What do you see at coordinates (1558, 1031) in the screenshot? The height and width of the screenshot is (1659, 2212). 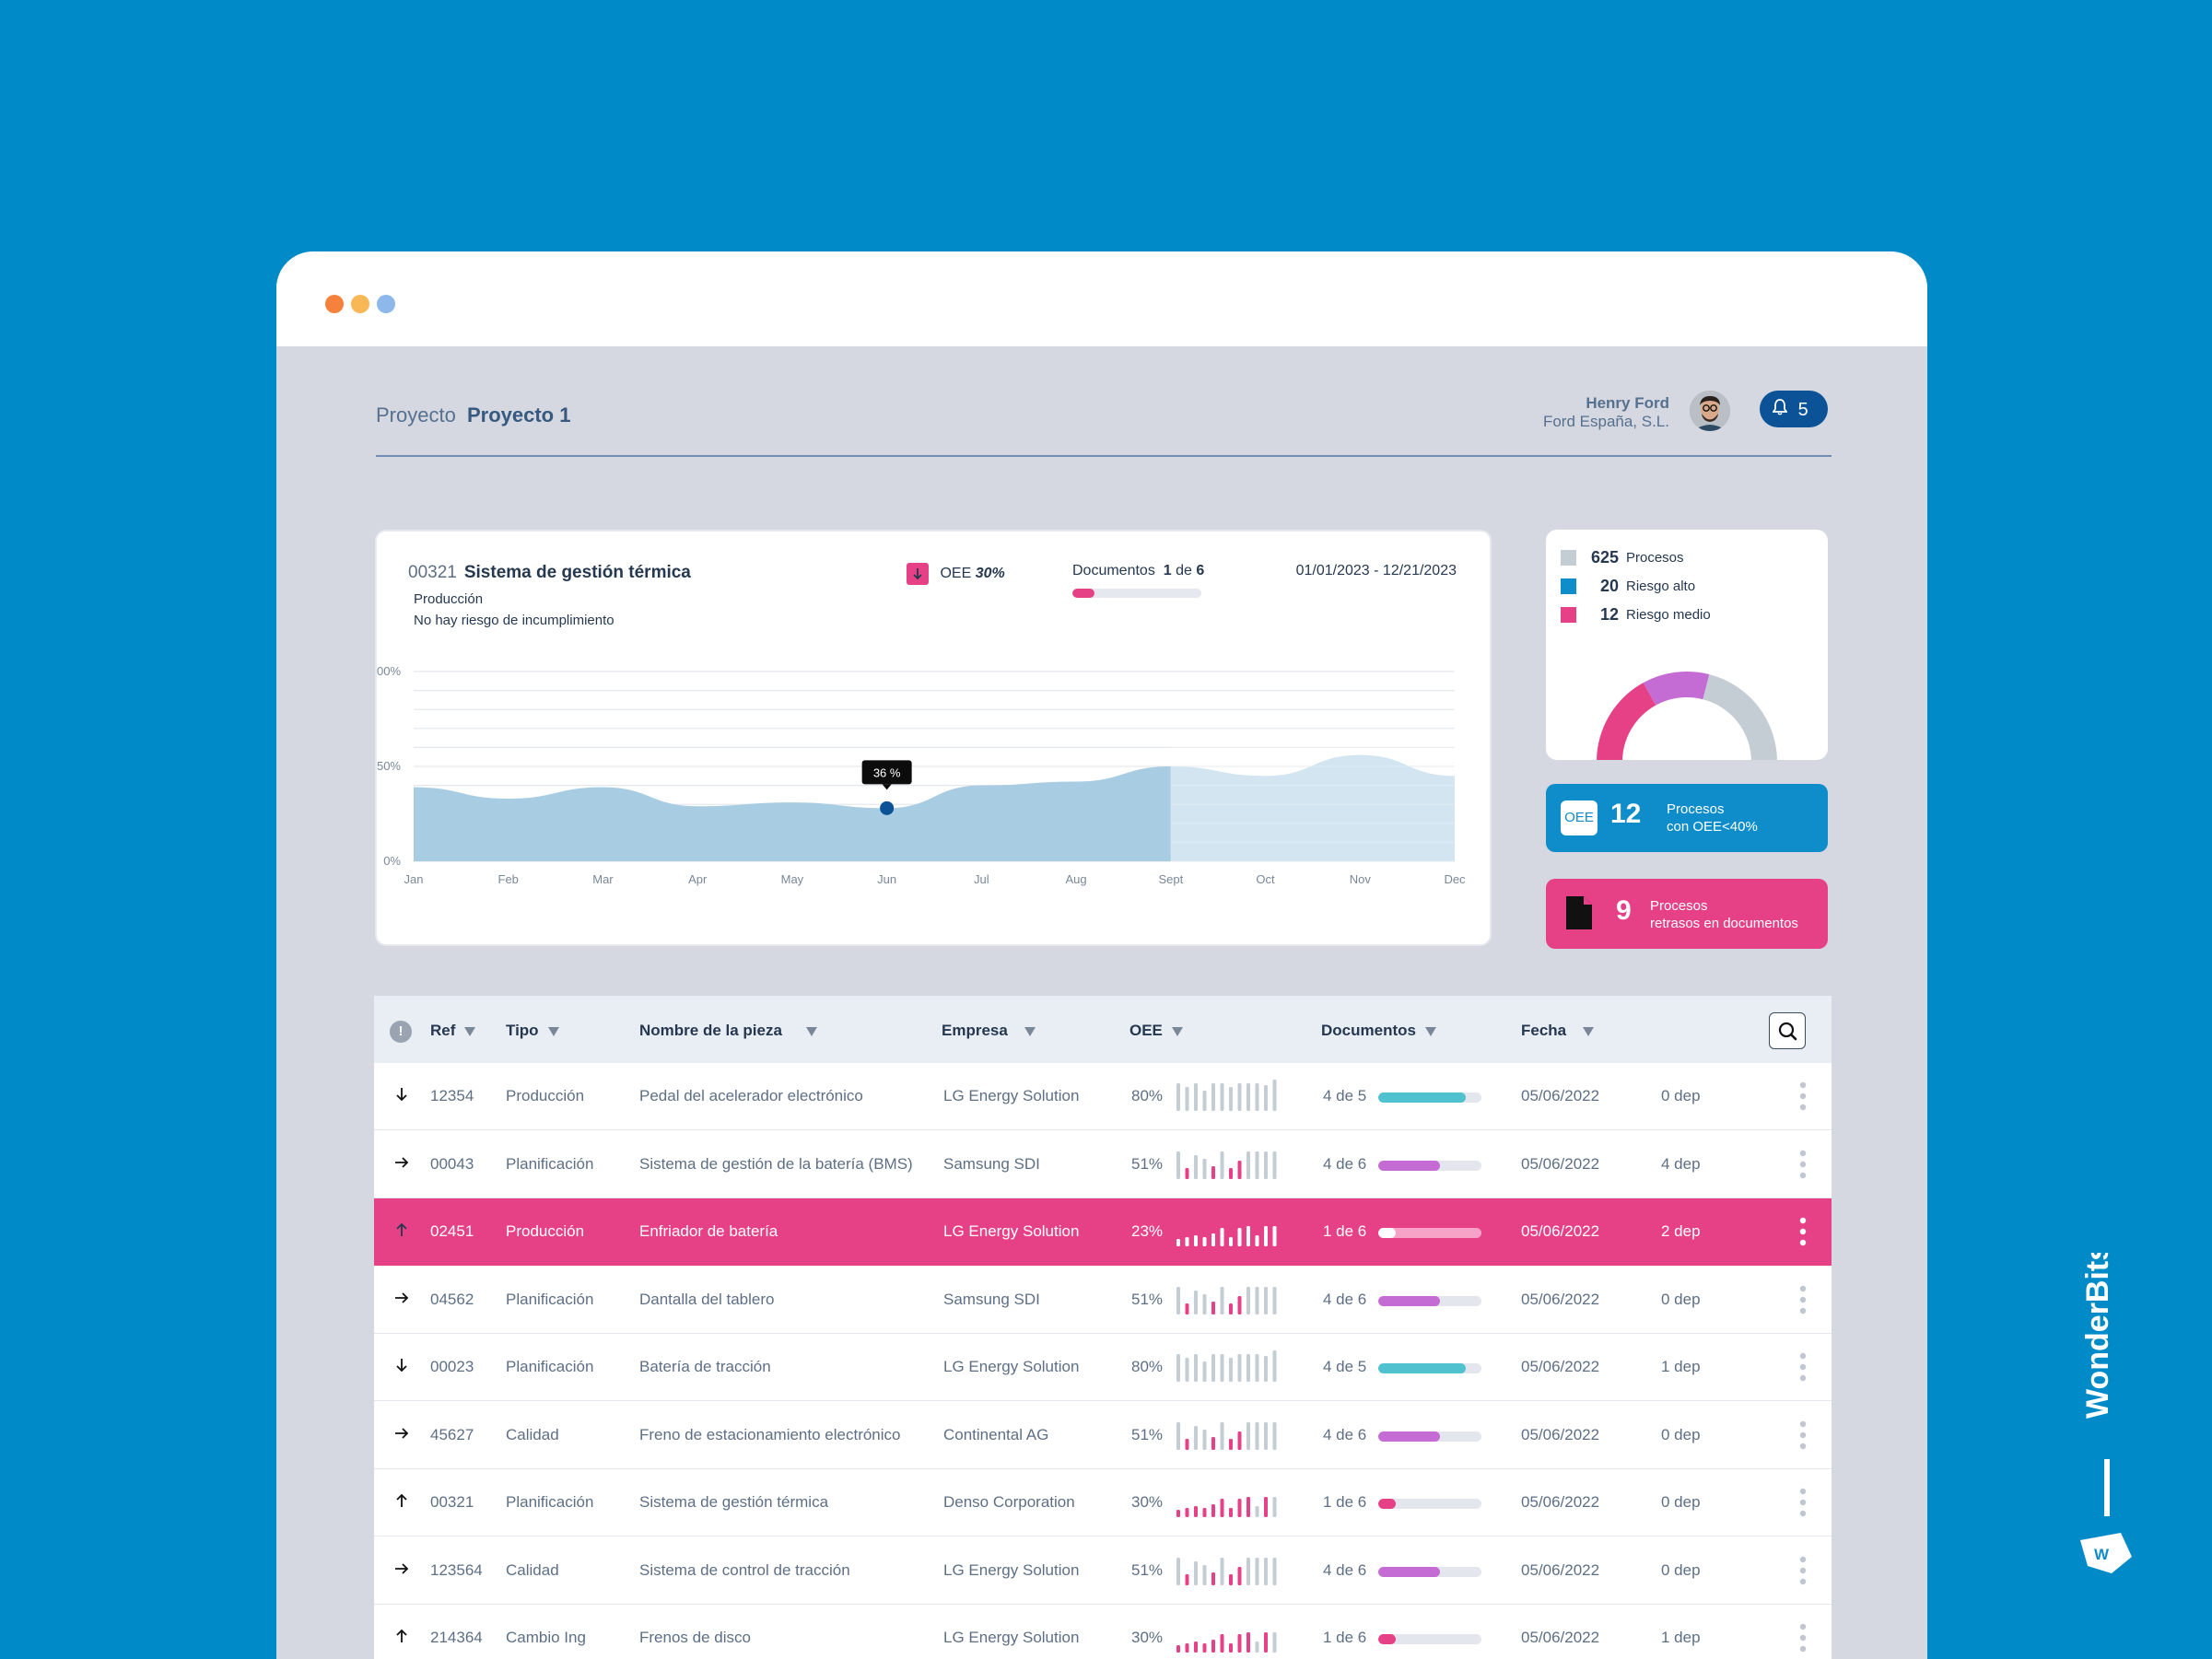 I see `sort-fecha: Fecha` at bounding box center [1558, 1031].